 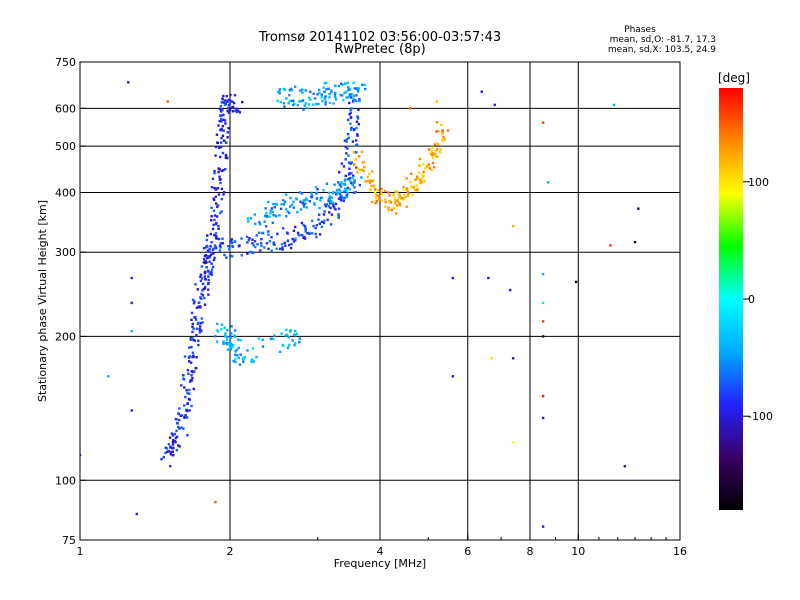 I want to click on x-axis-ticks: 1 2 4 6 8 10 16, so click(x=382, y=546).